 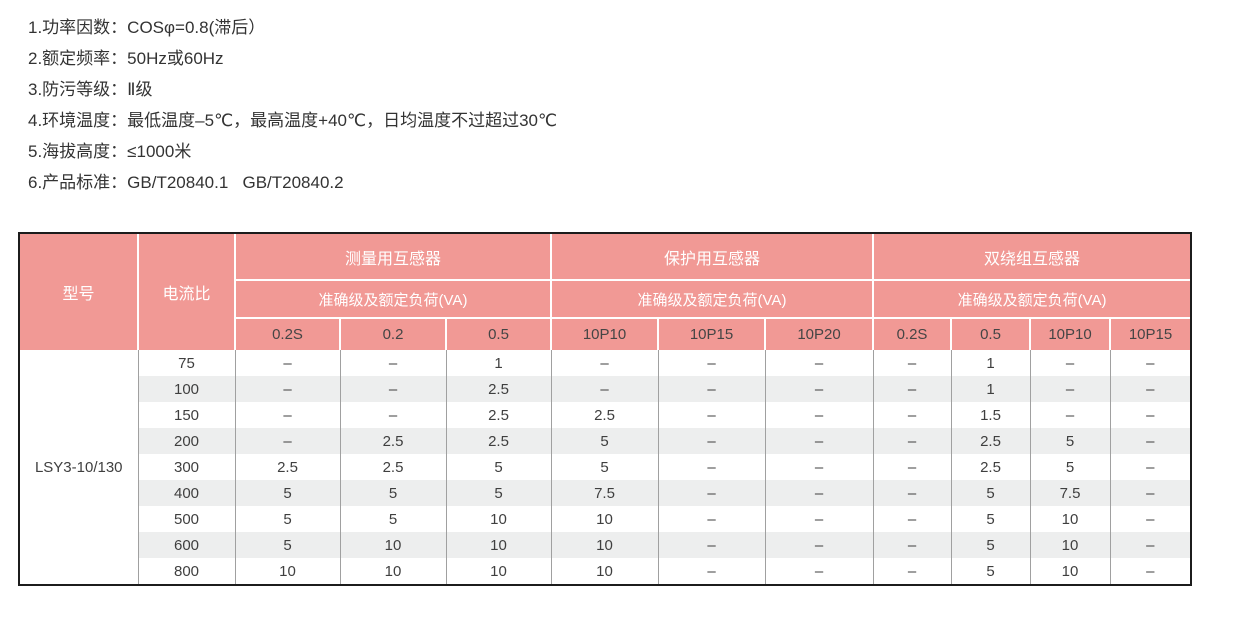 I want to click on value-cell: 1.5, so click(x=990, y=415).